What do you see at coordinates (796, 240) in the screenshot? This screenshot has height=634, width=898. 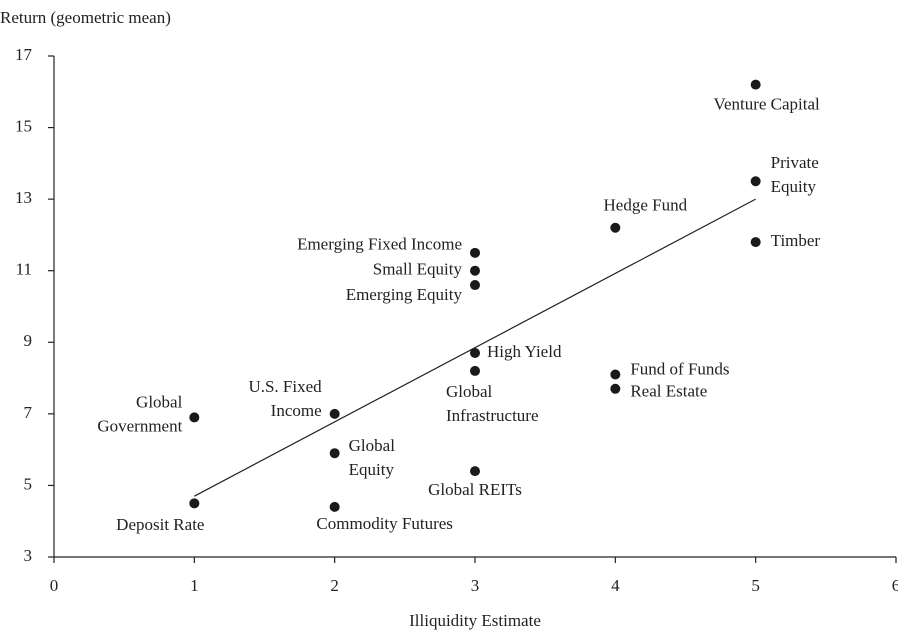 I see `point-label: Timber` at bounding box center [796, 240].